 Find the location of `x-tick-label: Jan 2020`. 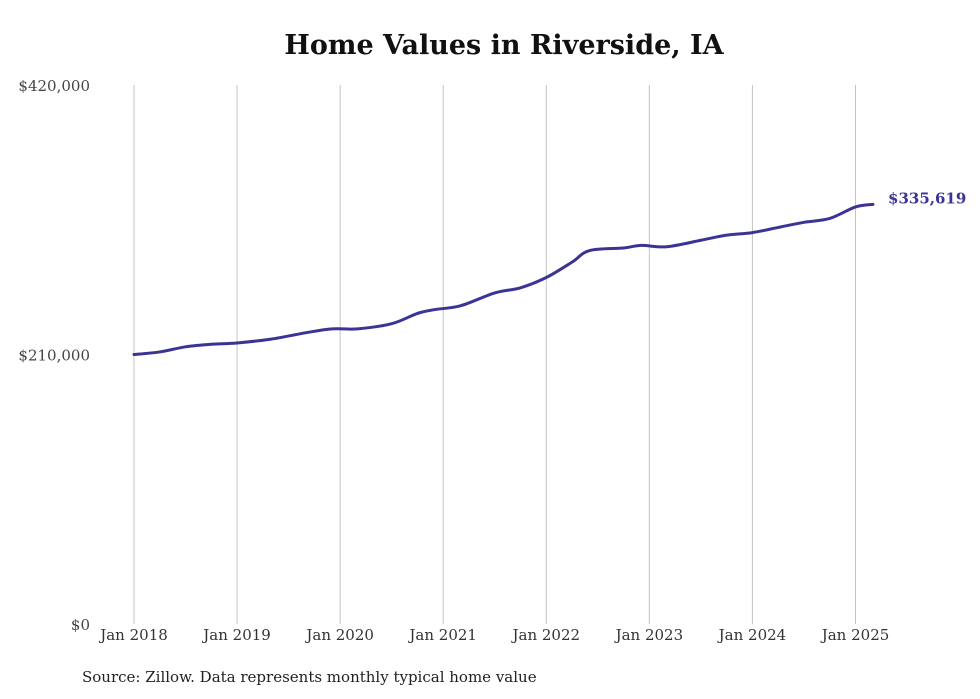

x-tick-label: Jan 2020 is located at coordinates (339, 635).